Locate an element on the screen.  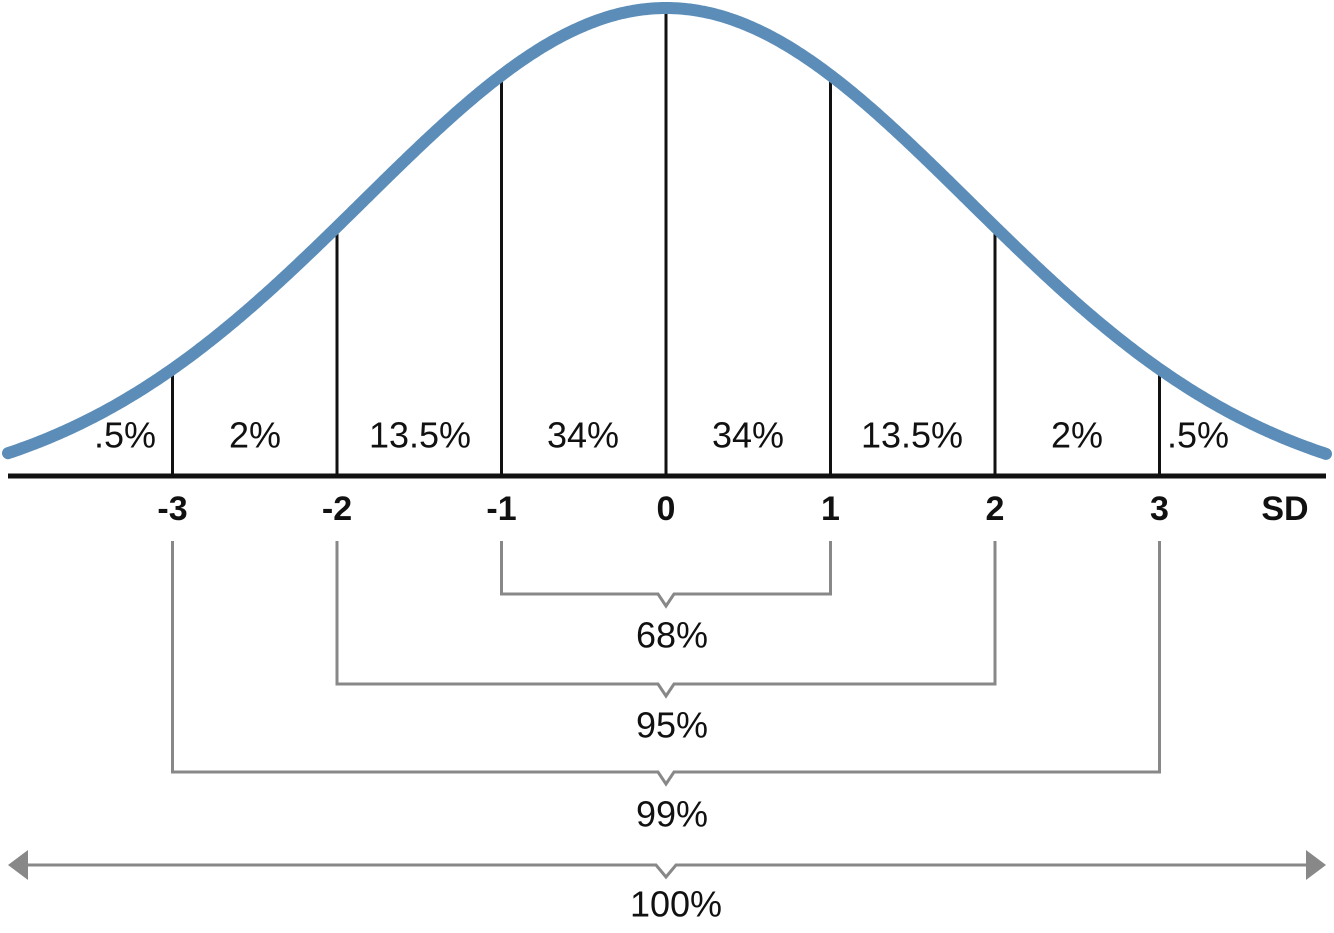
sd-tick-label: -1 is located at coordinates (501, 509).